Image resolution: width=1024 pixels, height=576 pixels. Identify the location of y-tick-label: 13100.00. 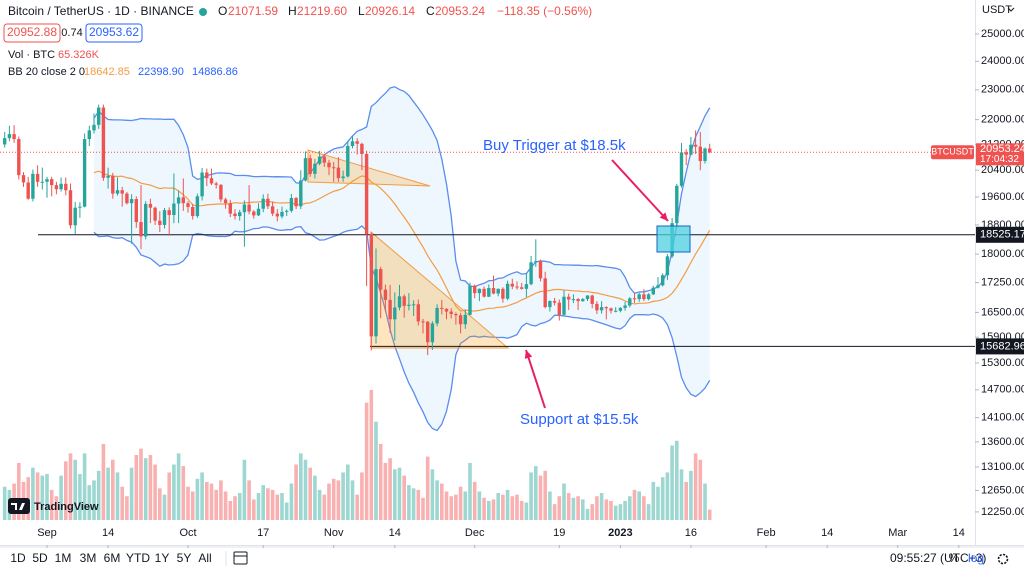
(1002, 467).